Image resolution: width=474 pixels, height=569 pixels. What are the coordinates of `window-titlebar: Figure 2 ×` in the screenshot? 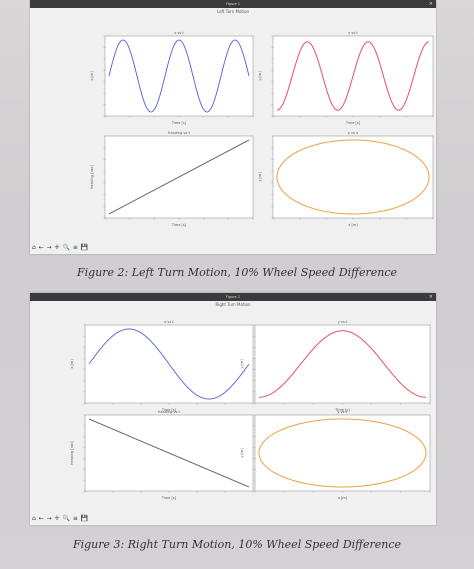 It's located at (233, 297).